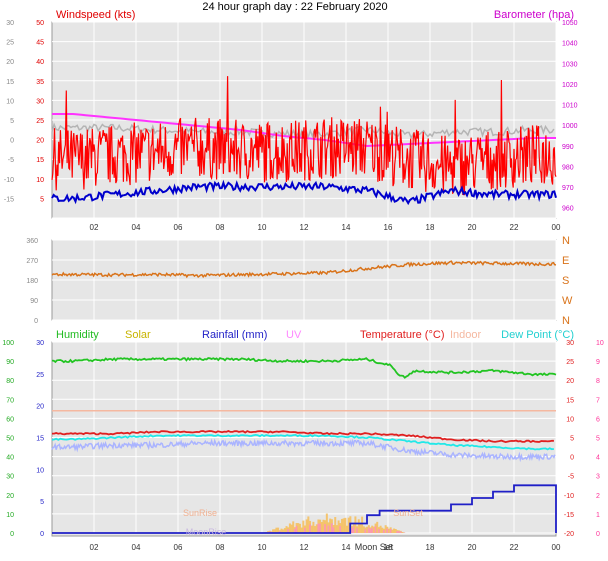 Image resolution: width=608 pixels, height=561 pixels. Describe the element at coordinates (10, 419) in the screenshot. I see `humidity-tick-label: 60` at that location.